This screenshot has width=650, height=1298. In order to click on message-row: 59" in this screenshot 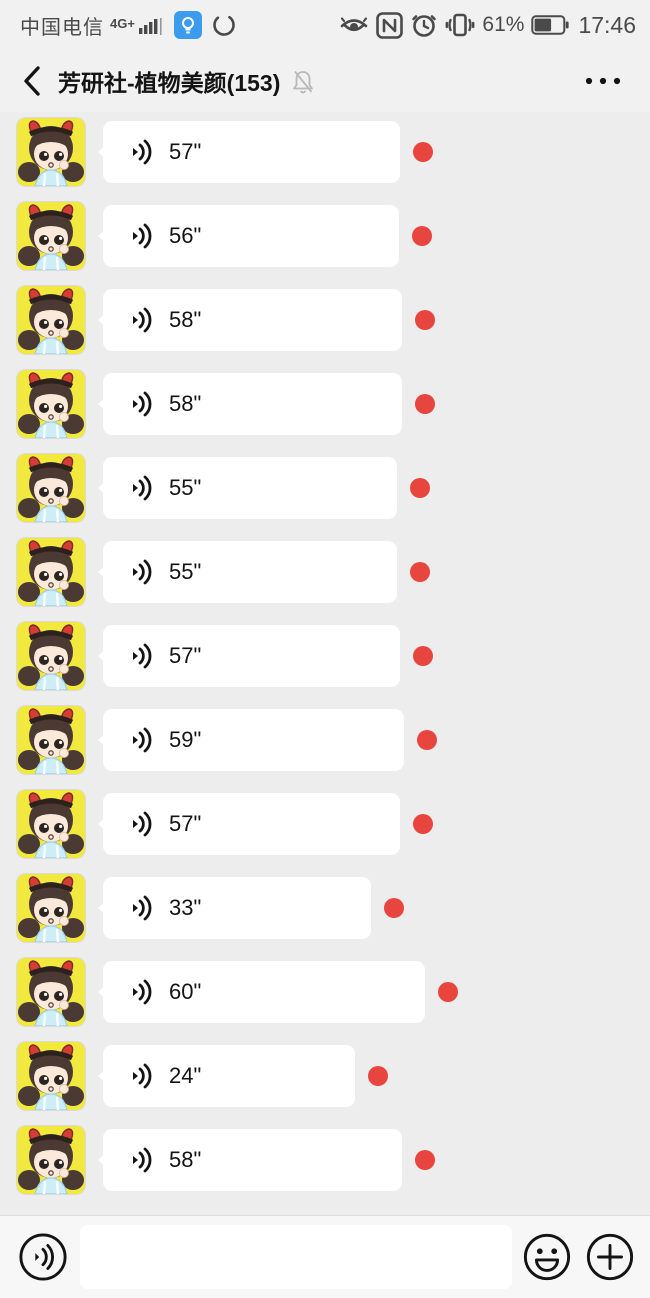, I will do `click(333, 740)`.